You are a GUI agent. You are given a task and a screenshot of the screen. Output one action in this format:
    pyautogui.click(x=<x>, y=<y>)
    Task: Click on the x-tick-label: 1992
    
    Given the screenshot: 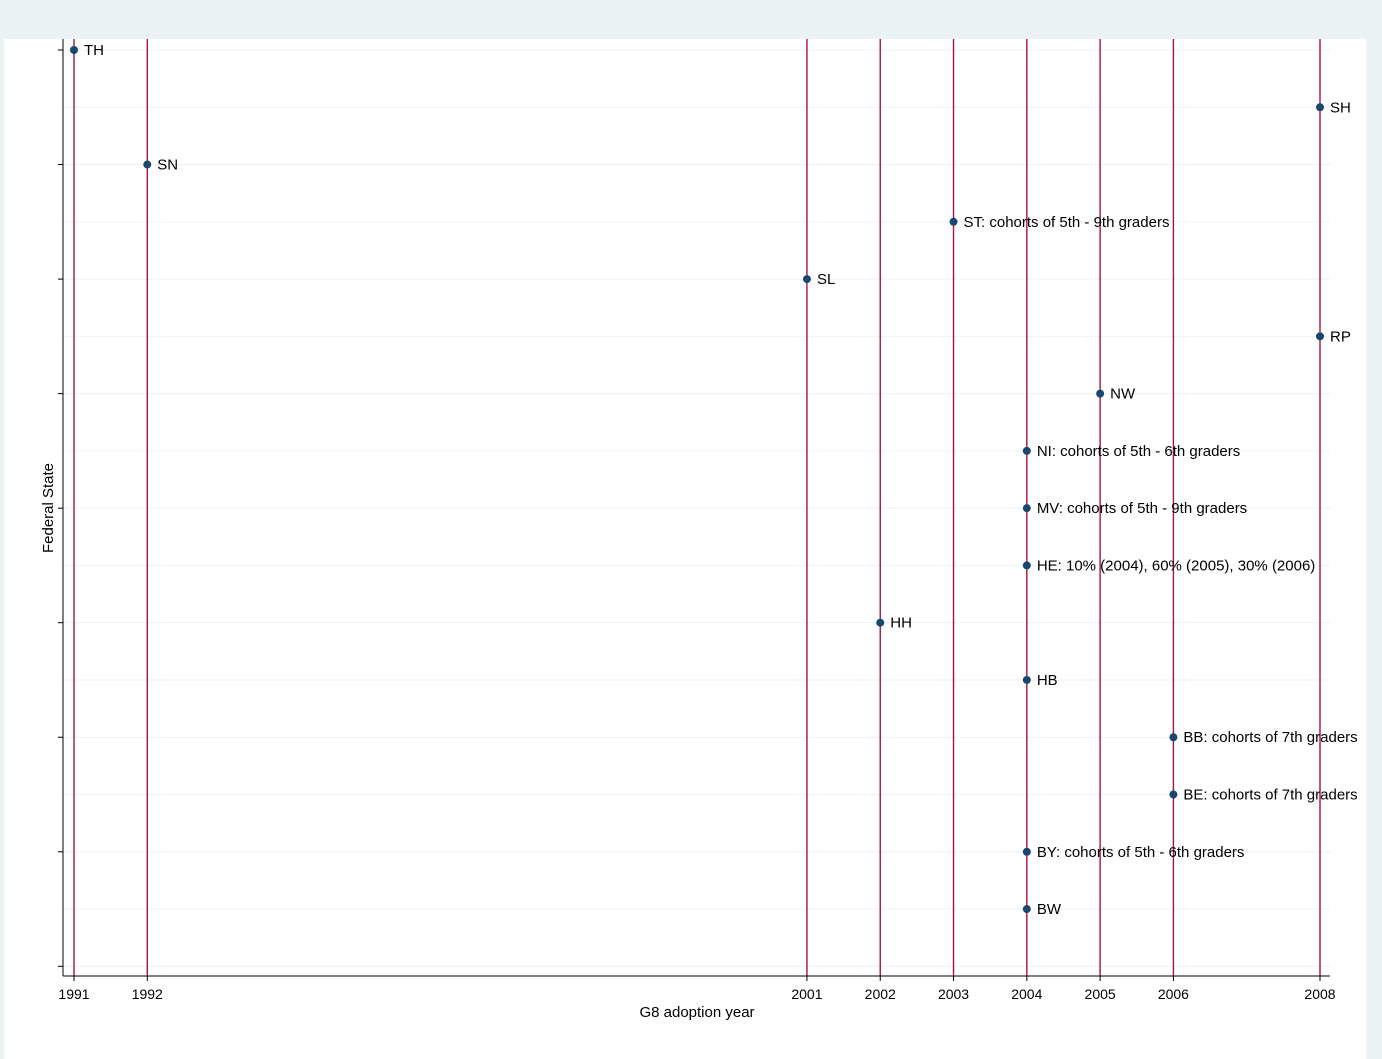 What is the action you would take?
    pyautogui.click(x=147, y=994)
    